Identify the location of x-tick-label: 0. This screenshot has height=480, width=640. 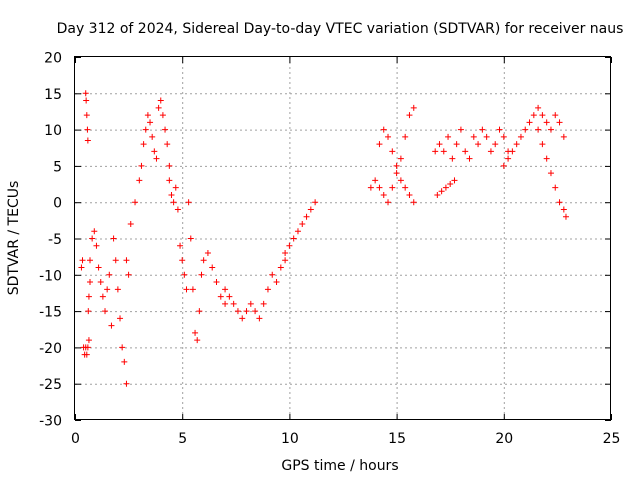
(75, 439).